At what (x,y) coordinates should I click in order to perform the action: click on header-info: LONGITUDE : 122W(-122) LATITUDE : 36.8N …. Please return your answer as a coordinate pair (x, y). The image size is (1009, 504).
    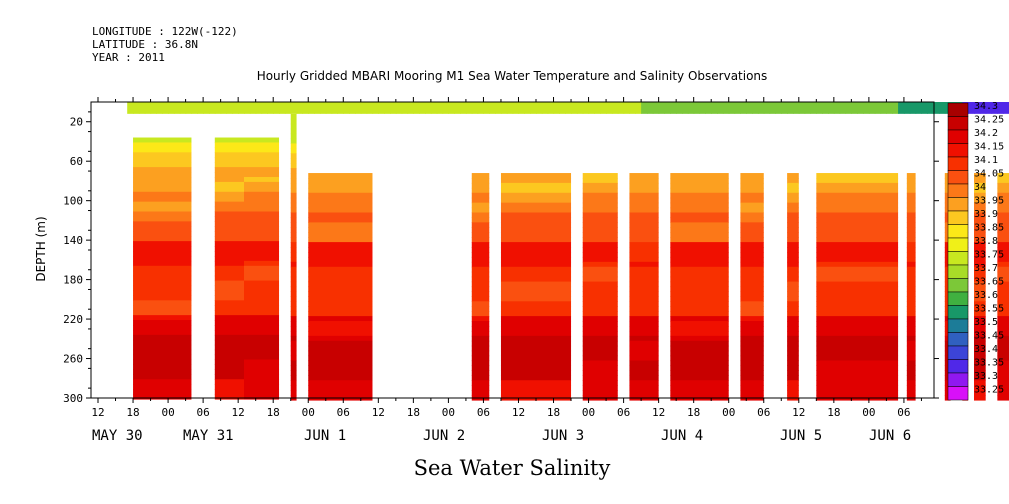
    Looking at the image, I should click on (165, 44).